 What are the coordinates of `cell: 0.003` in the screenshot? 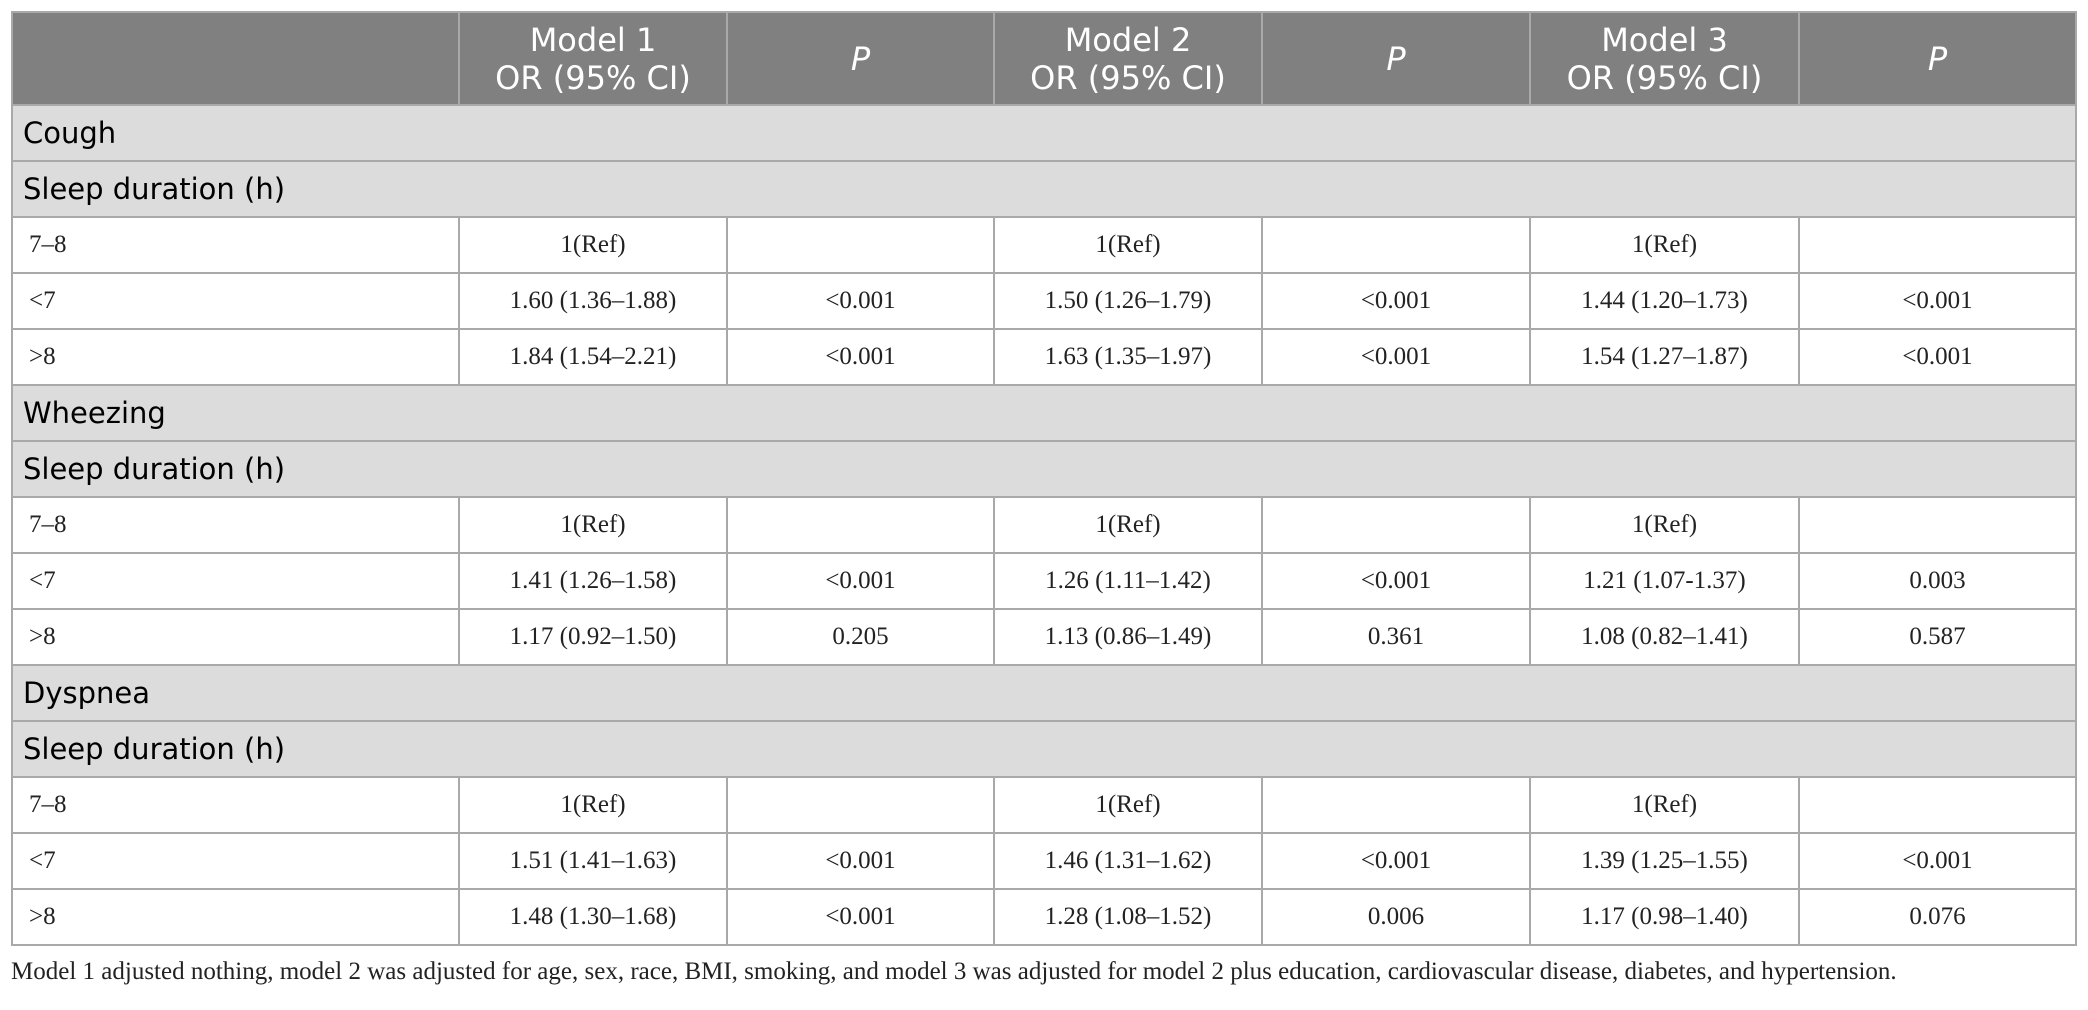 It's located at (1937, 581).